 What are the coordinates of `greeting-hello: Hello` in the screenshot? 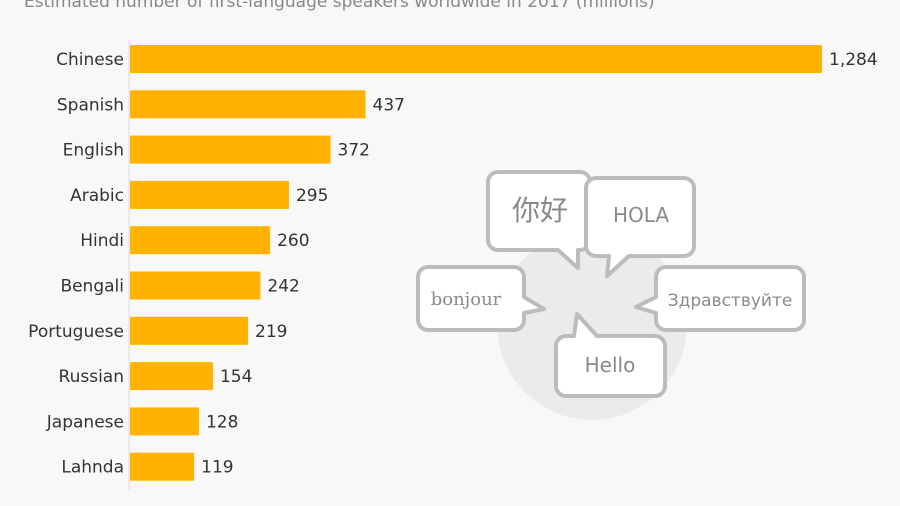 It's located at (610, 365).